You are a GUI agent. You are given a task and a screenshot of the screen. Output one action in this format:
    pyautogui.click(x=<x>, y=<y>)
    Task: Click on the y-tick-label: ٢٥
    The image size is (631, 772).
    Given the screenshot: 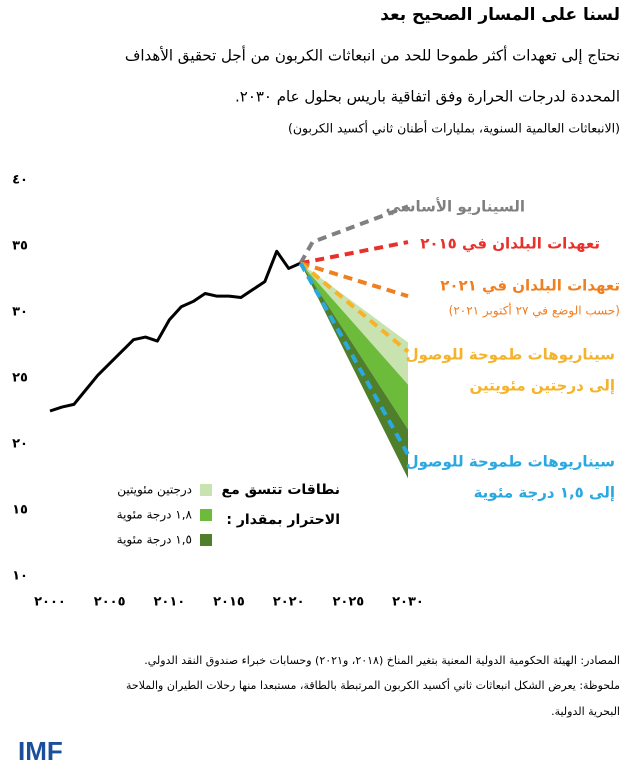 What is the action you would take?
    pyautogui.click(x=20, y=378)
    